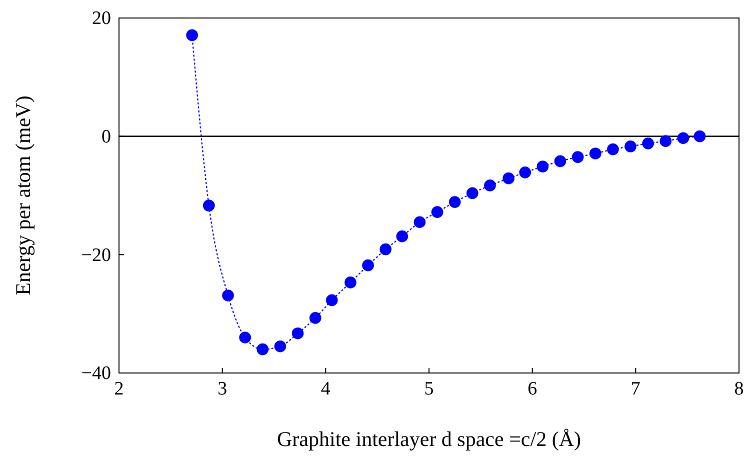 This screenshot has height=457, width=748. Describe the element at coordinates (739, 389) in the screenshot. I see `x-tick-label: 8` at that location.